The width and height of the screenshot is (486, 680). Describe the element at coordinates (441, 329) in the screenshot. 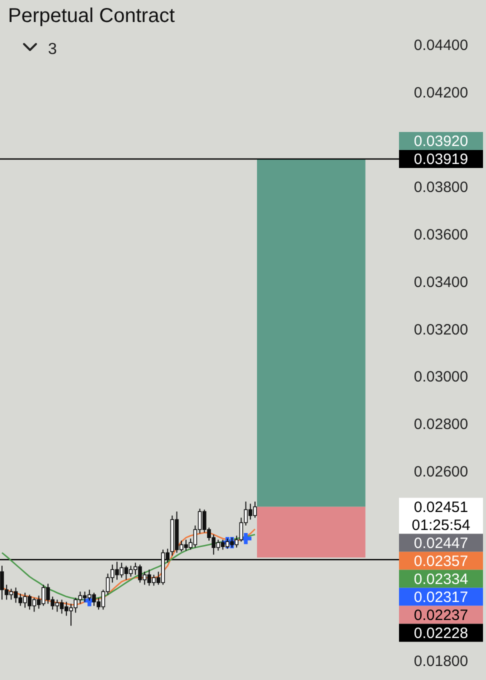

I see `y-tick-label: 0.03200` at that location.